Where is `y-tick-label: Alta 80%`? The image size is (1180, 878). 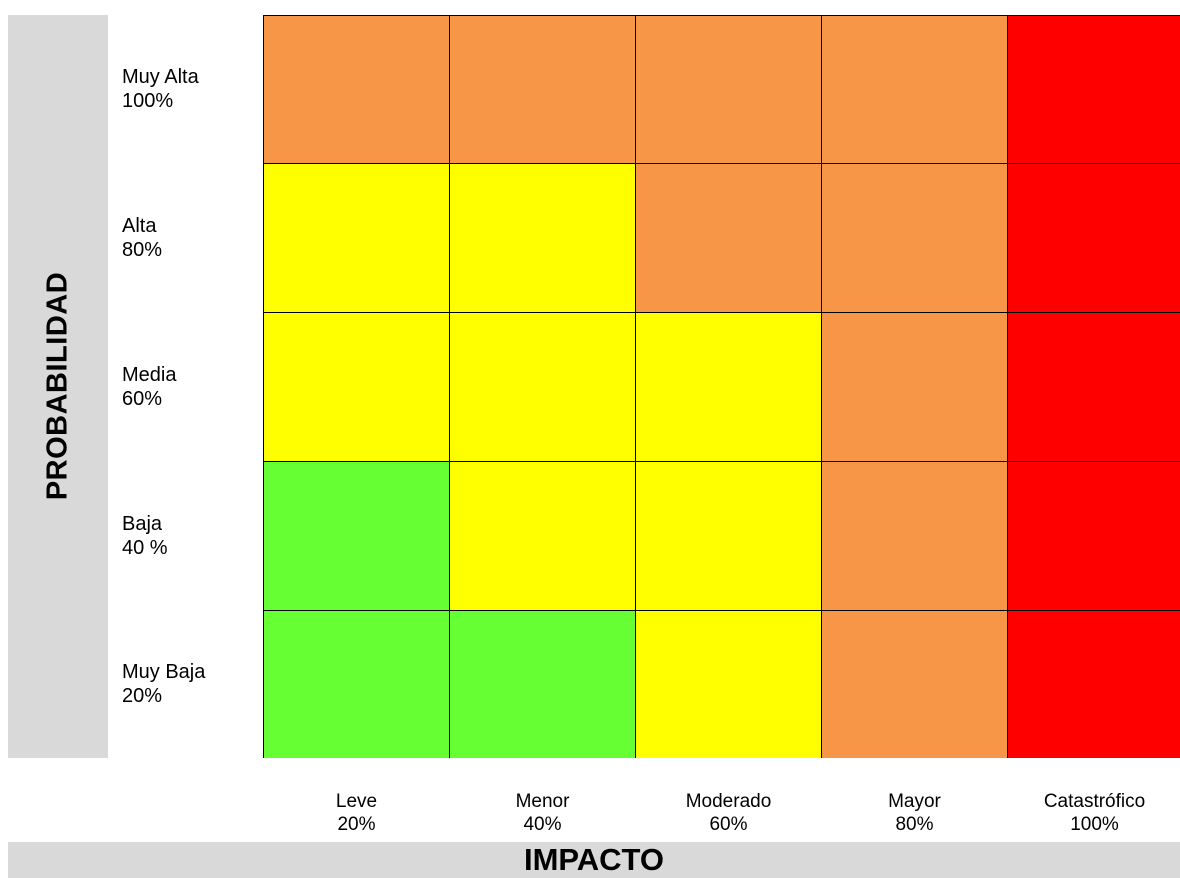 y-tick-label: Alta 80% is located at coordinates (192, 237).